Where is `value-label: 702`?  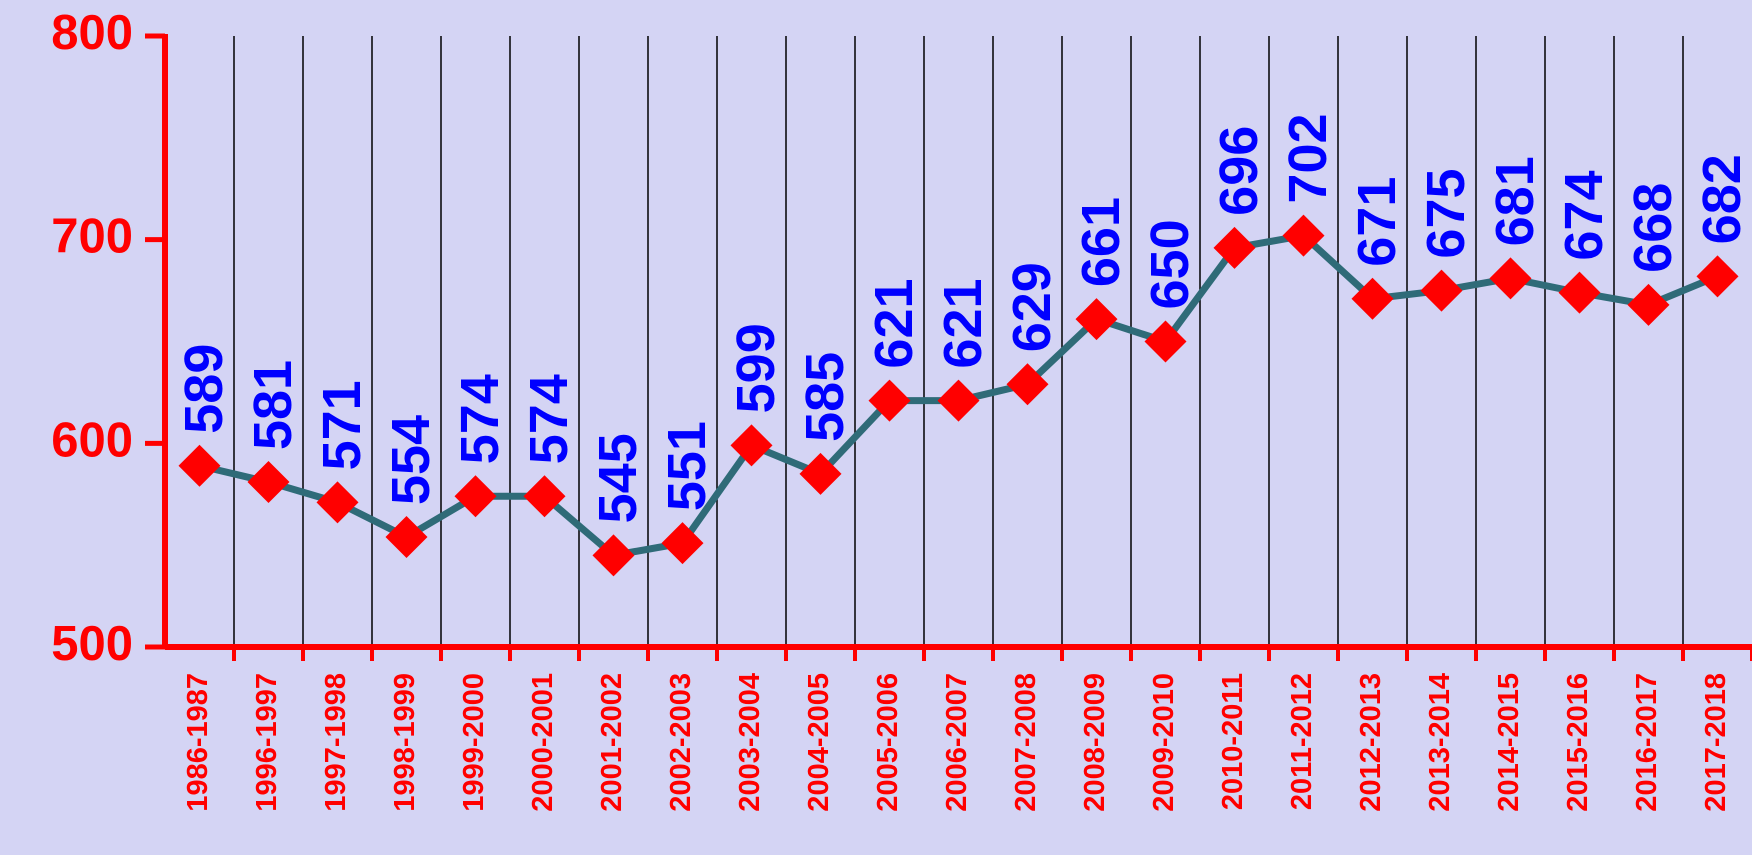
value-label: 702 is located at coordinates (1308, 158).